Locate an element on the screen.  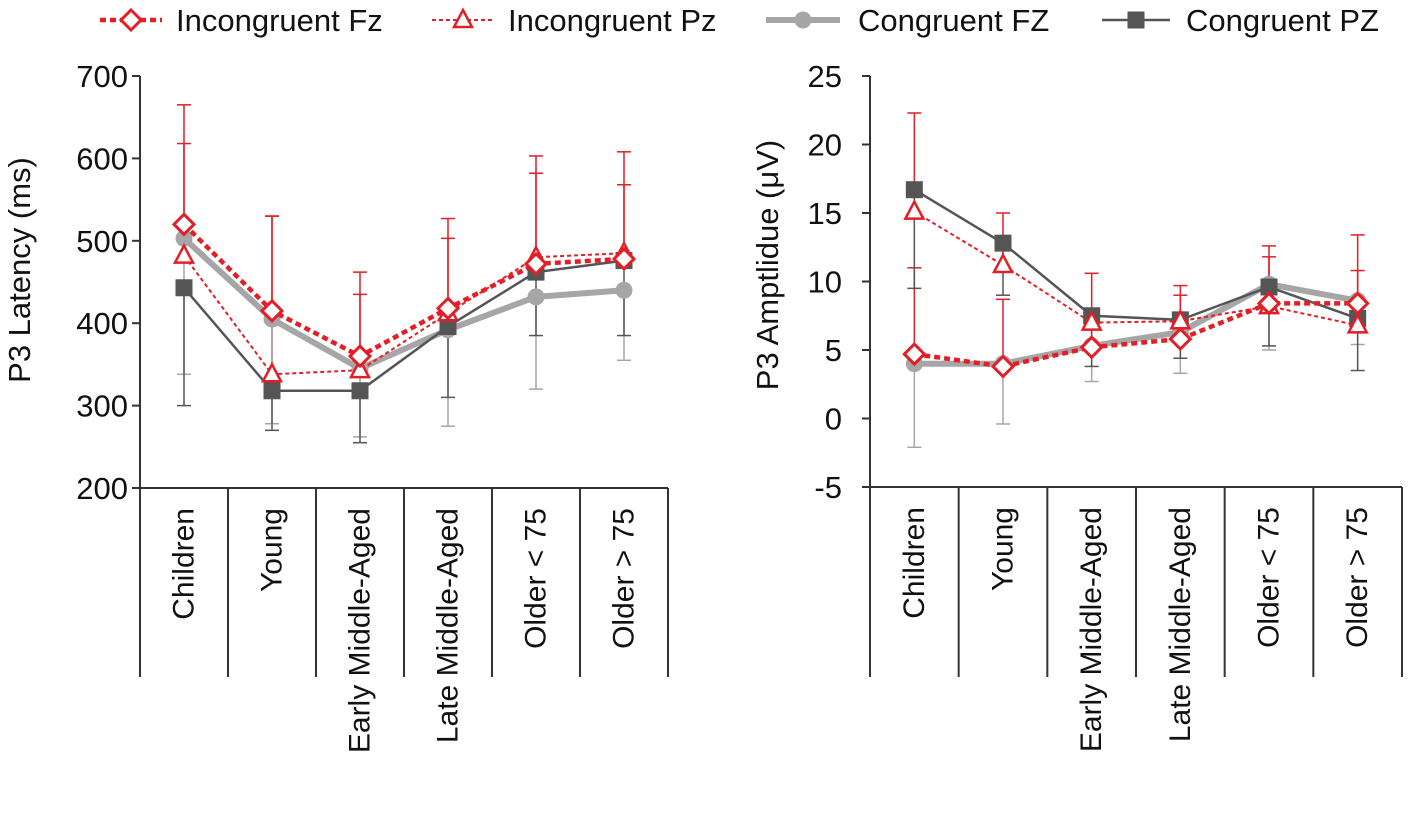
y-tick-label: 300 is located at coordinates (102, 406).